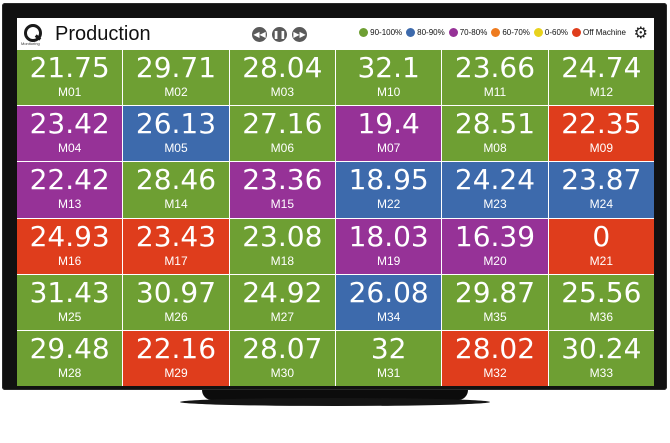  What do you see at coordinates (495, 180) in the screenshot?
I see `machine-value: 24.24` at bounding box center [495, 180].